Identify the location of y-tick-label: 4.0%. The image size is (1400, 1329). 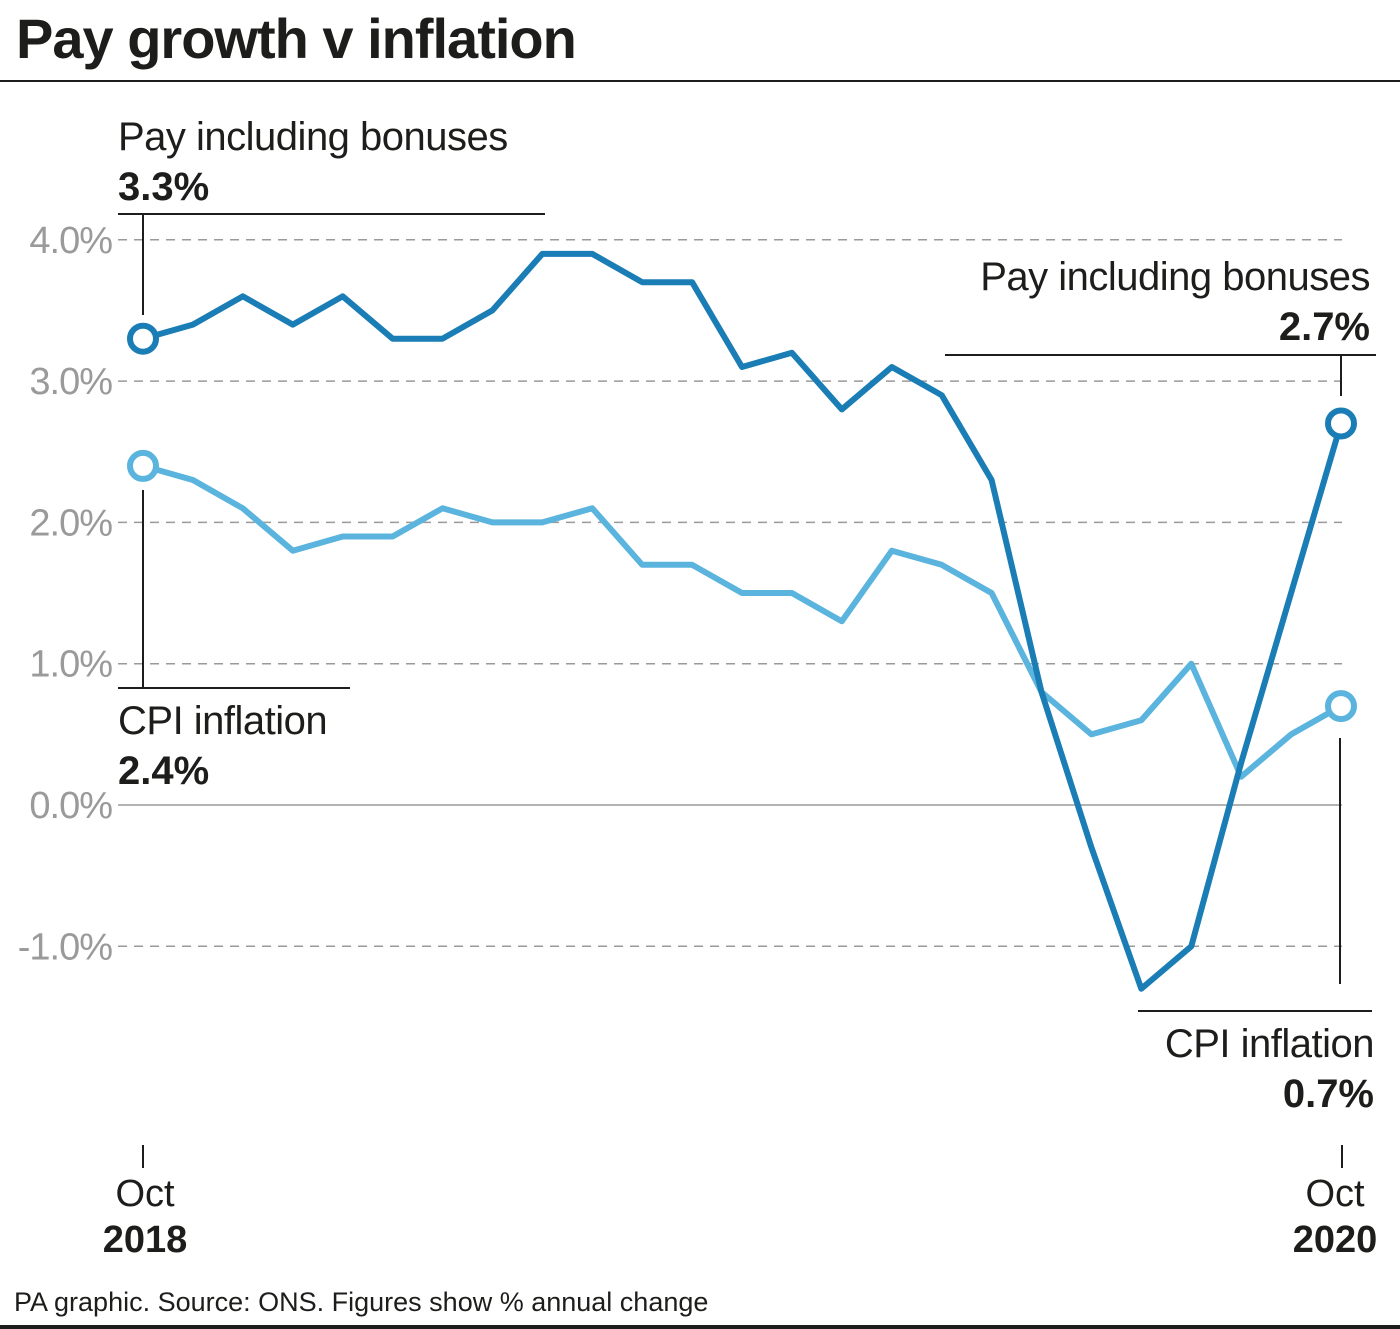
(70, 241).